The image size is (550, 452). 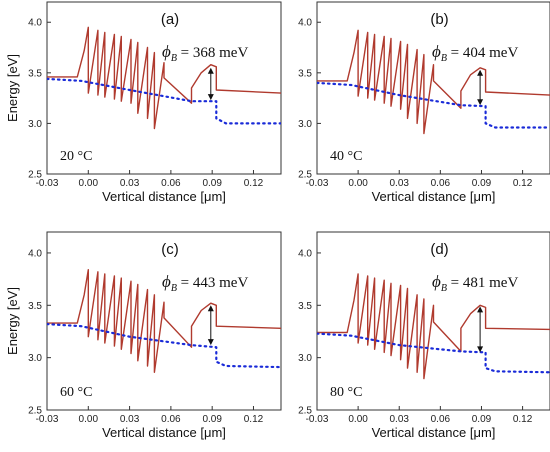 What do you see at coordinates (170, 19) in the screenshot?
I see `panel-label: (a)` at bounding box center [170, 19].